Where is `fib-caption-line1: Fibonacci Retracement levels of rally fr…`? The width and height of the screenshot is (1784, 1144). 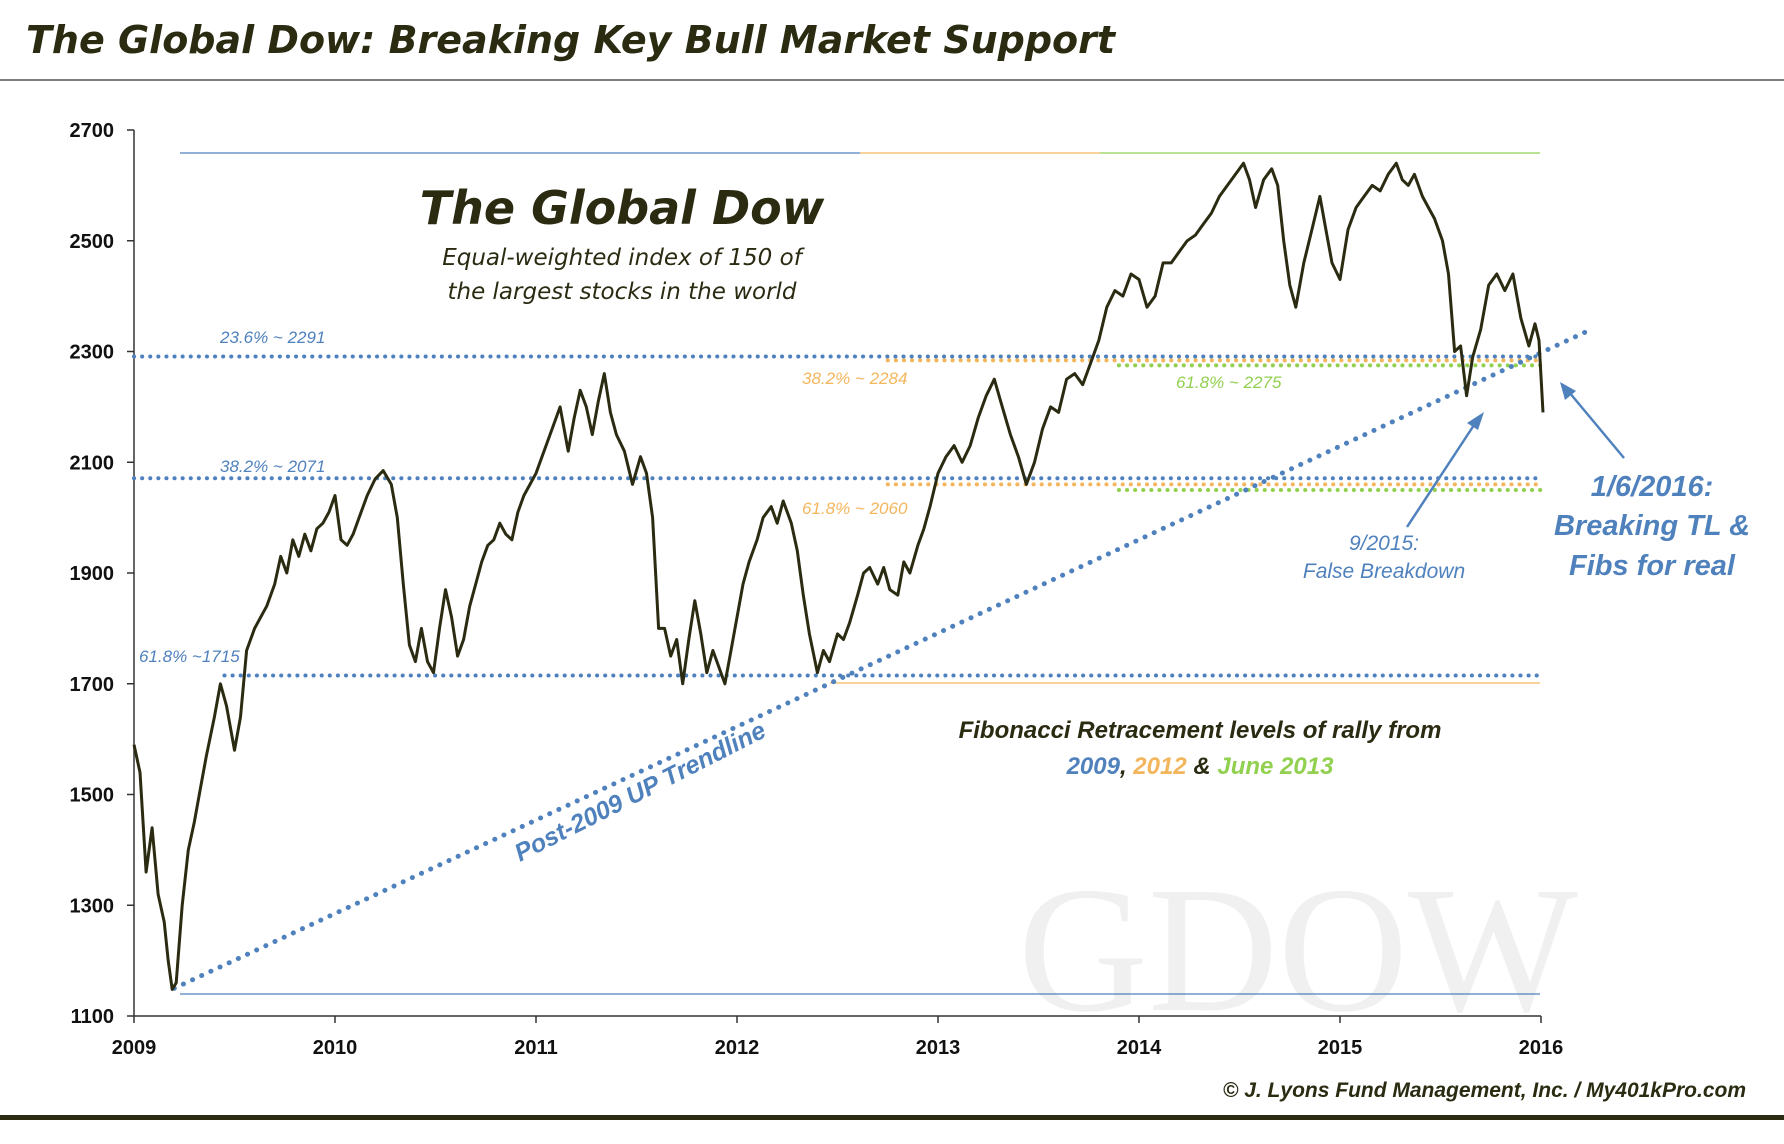
fib-caption-line1: Fibonacci Retracement levels of rally fr… is located at coordinates (1200, 730).